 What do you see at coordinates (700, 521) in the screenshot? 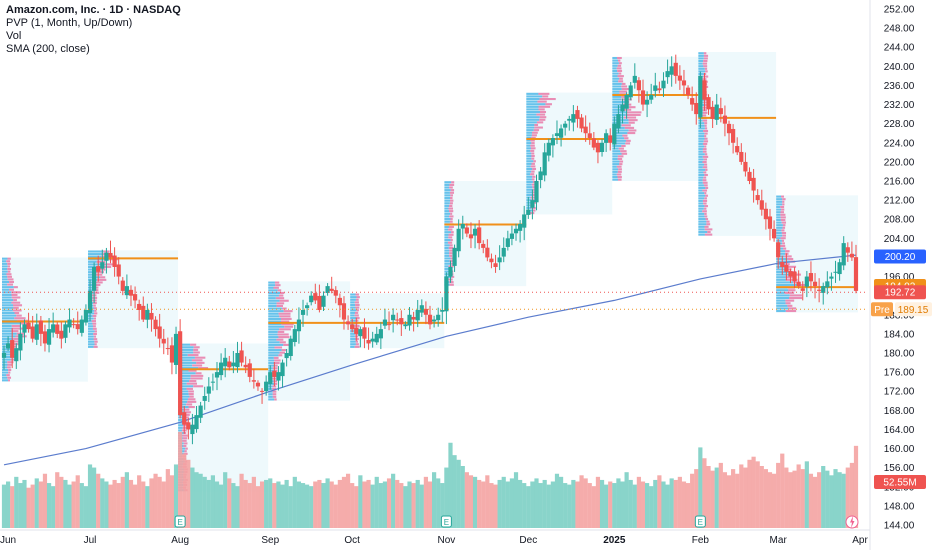
I see `earnings-marker-box` at bounding box center [700, 521].